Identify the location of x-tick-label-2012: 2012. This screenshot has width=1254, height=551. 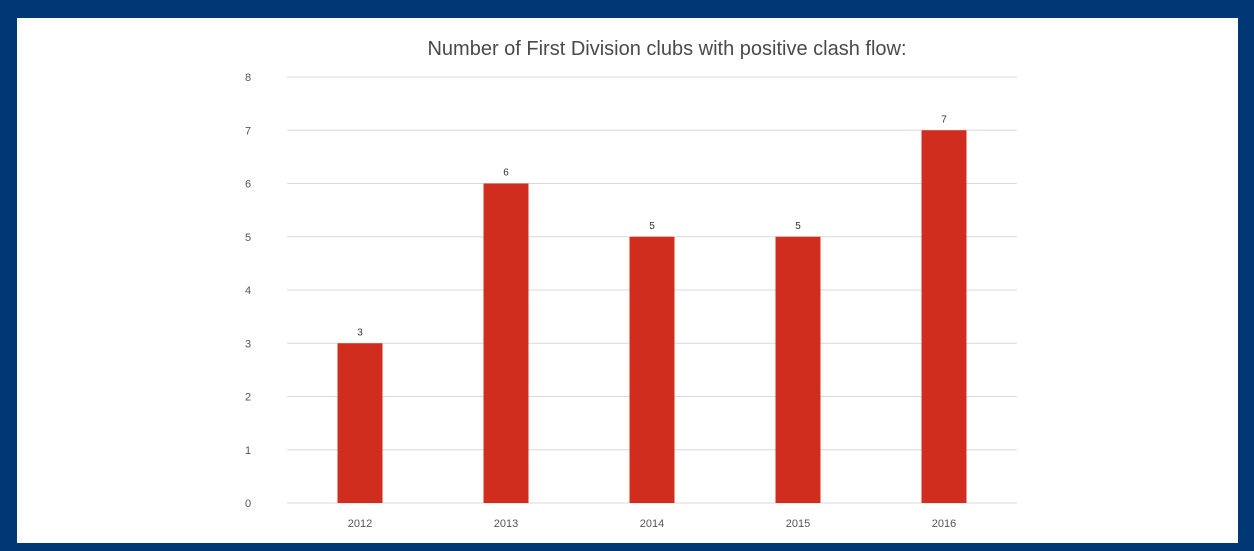
(360, 524).